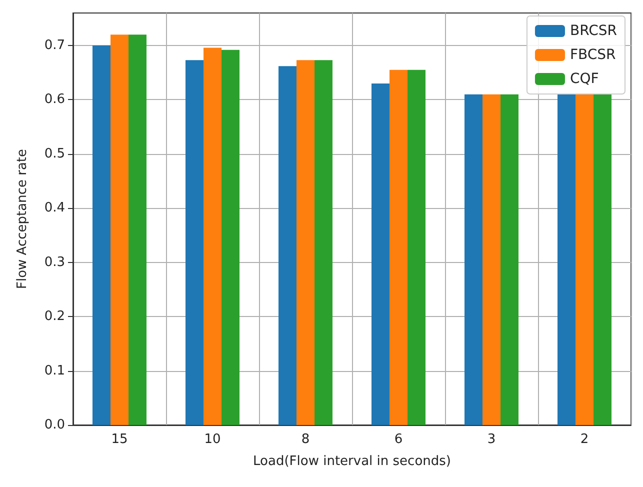  Describe the element at coordinates (491, 439) in the screenshot. I see `x-tick-label: 3` at that location.